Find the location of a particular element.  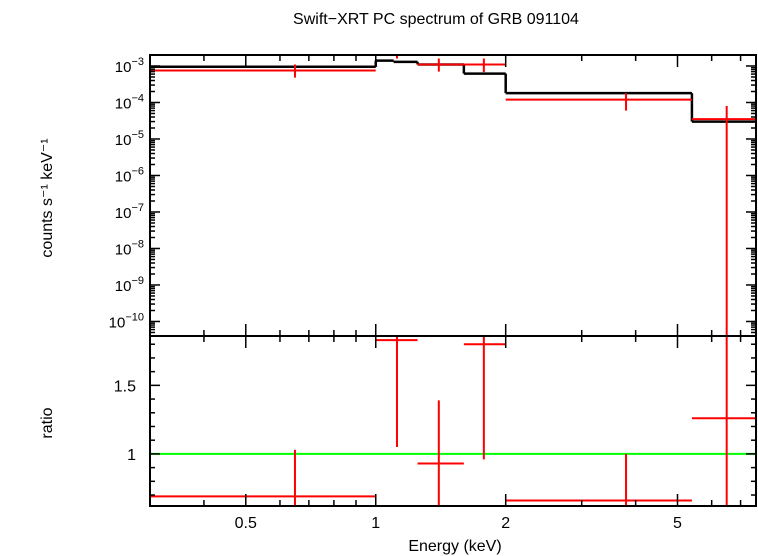

y-tick-label: 10⁻⁸ is located at coordinates (129, 248).